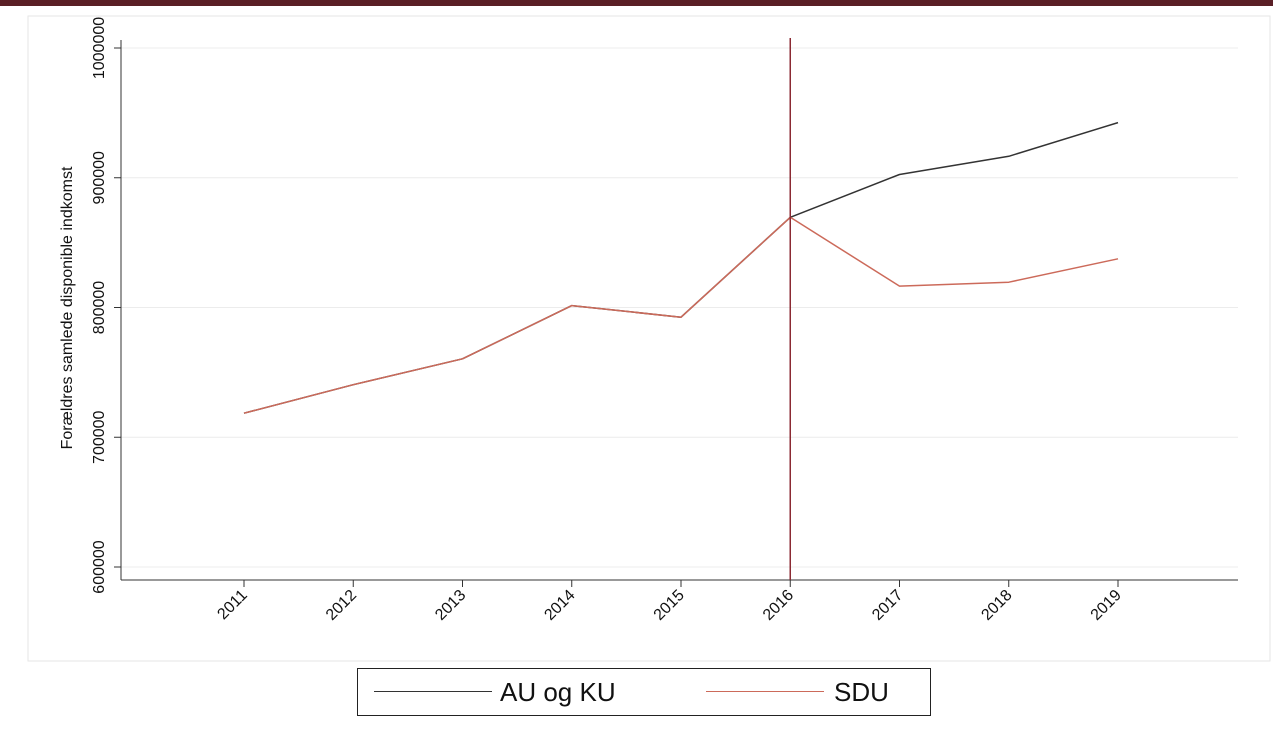 This screenshot has height=733, width=1273. I want to click on x-tick-label-2011: 2011, so click(232, 605).